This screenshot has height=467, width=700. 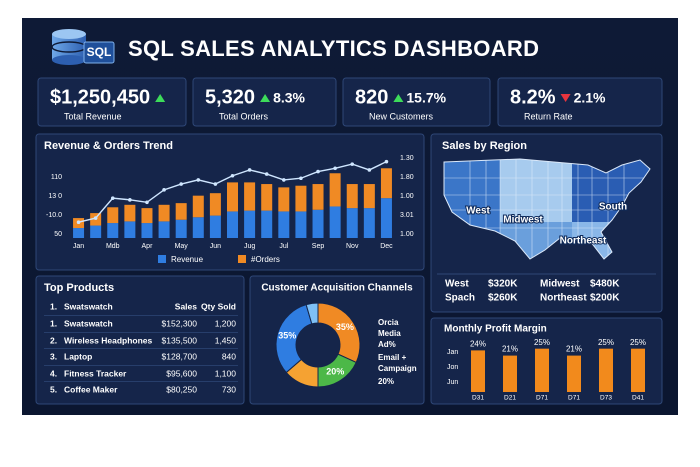 What do you see at coordinates (79, 288) in the screenshot?
I see `panel-title: Top Products` at bounding box center [79, 288].